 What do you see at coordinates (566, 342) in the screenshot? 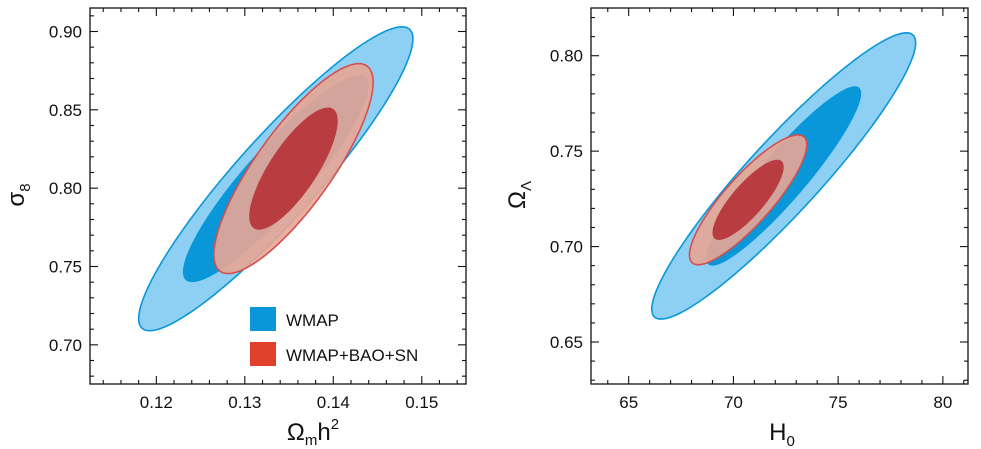
I see `y-tick-label: 0.65` at bounding box center [566, 342].